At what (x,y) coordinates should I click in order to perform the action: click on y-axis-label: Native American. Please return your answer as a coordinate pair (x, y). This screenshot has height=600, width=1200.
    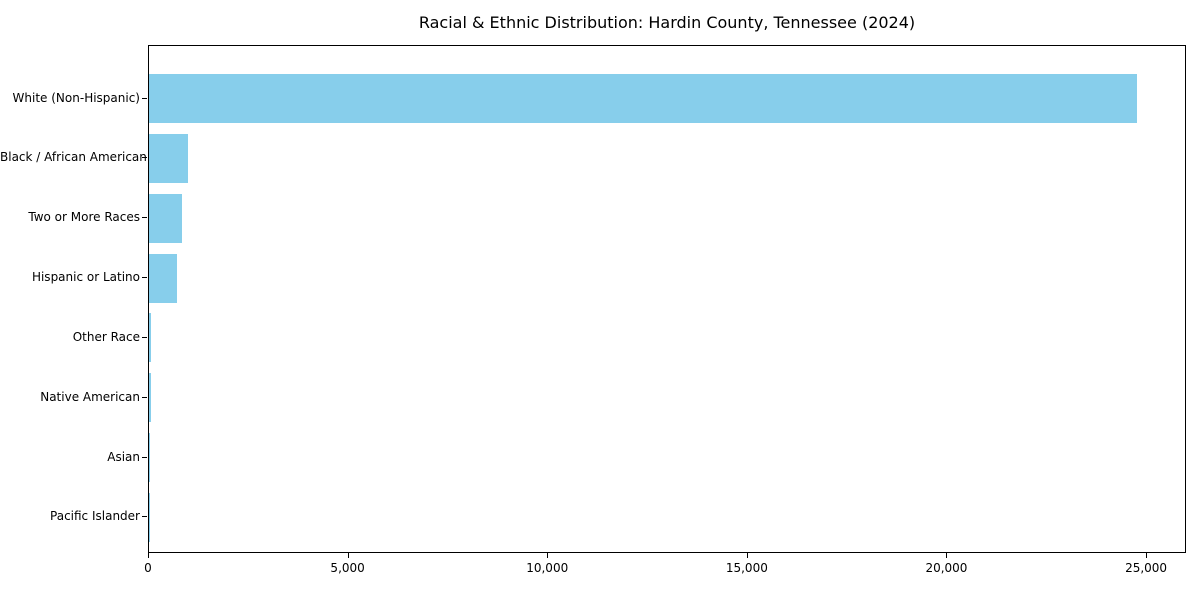
    Looking at the image, I should click on (90, 396).